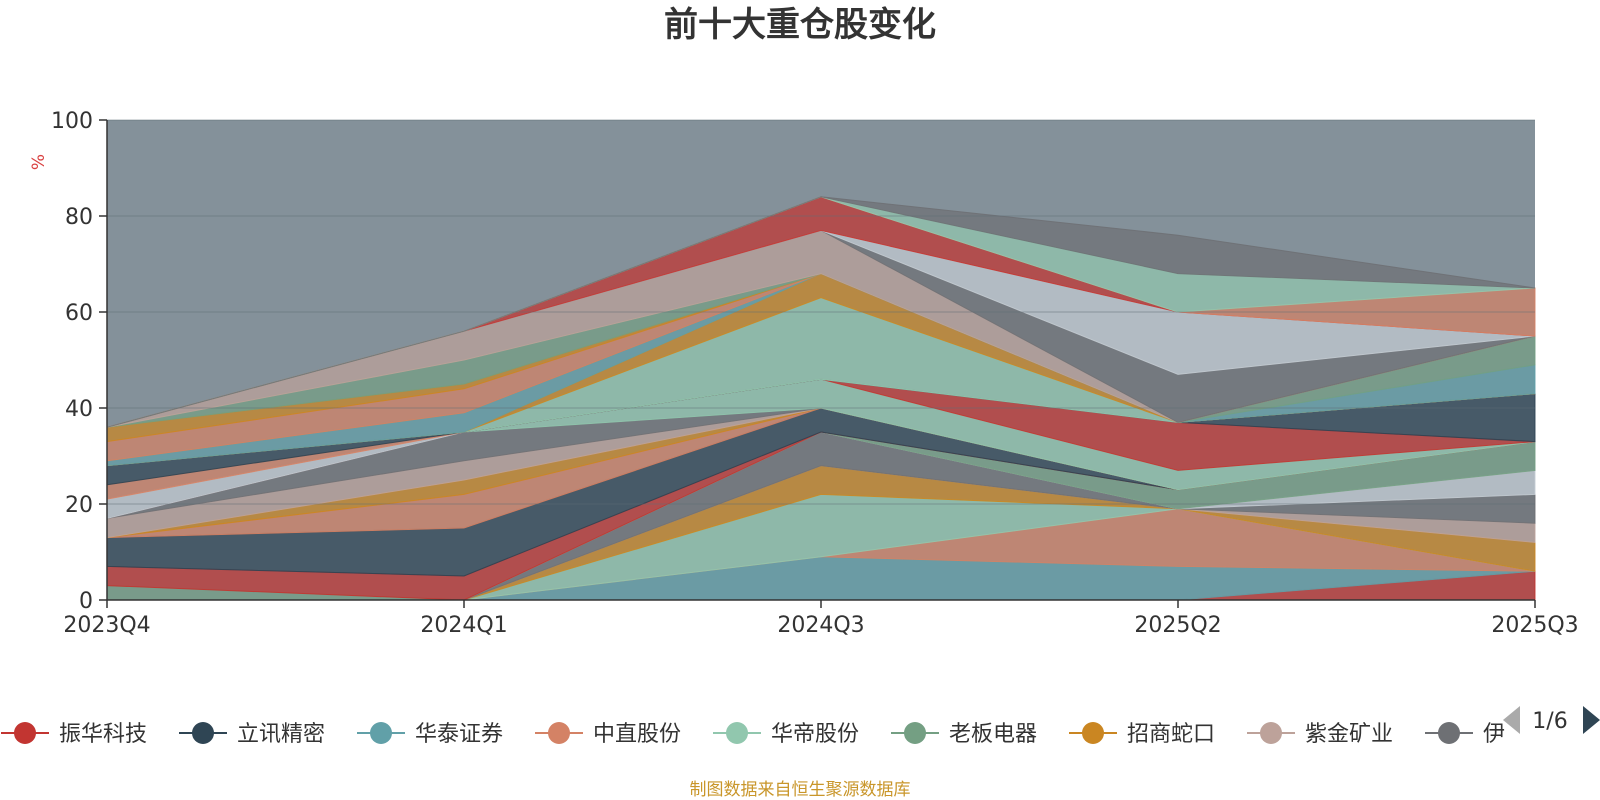  I want to click on legend-page-indicator: 1/6, so click(1549, 721).